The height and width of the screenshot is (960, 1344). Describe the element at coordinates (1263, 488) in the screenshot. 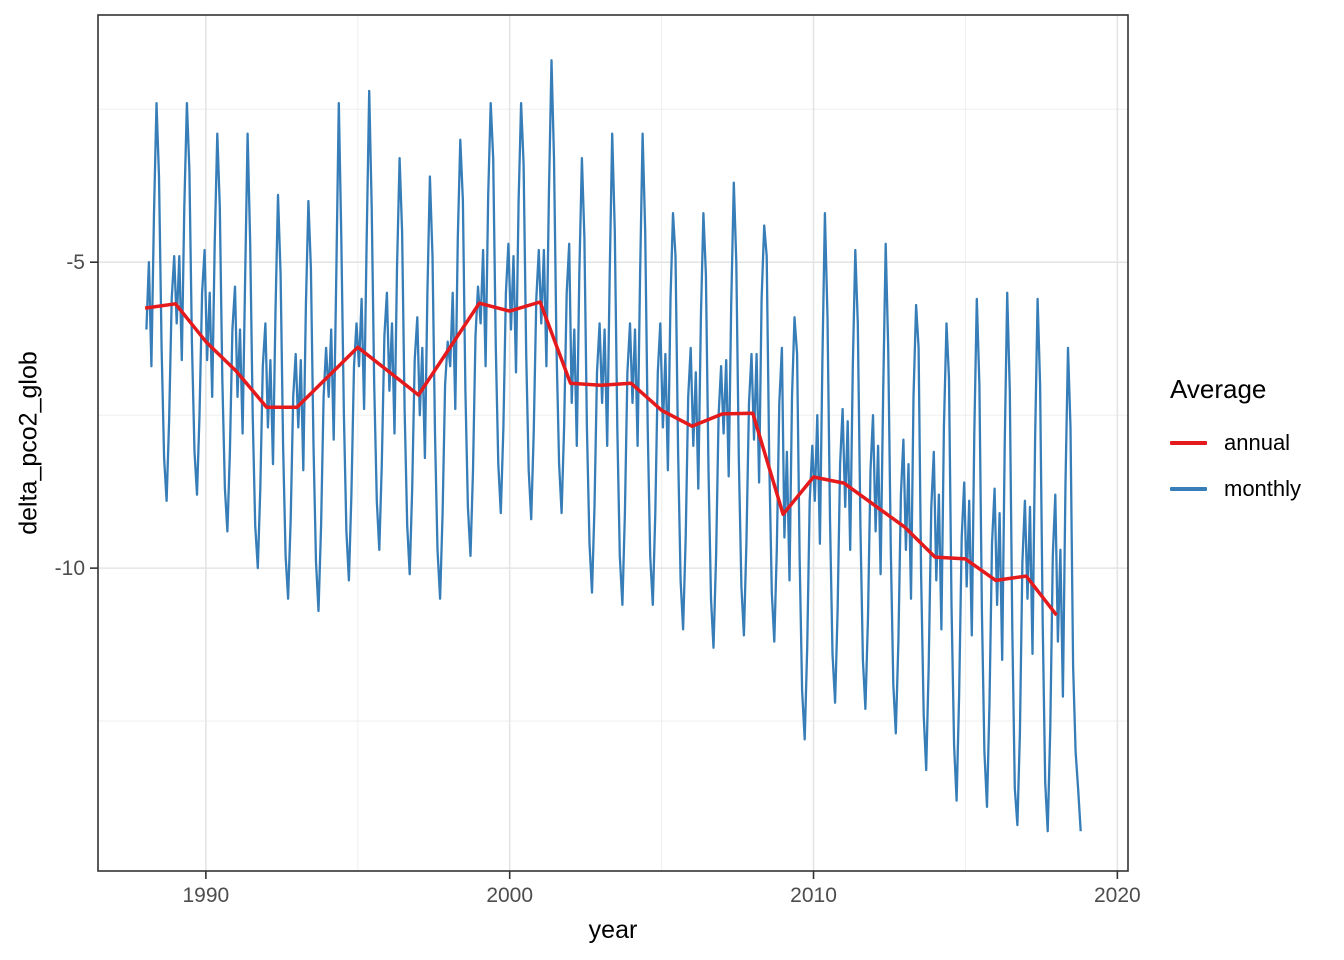

I see `legend-label-monthly: monthly` at that location.